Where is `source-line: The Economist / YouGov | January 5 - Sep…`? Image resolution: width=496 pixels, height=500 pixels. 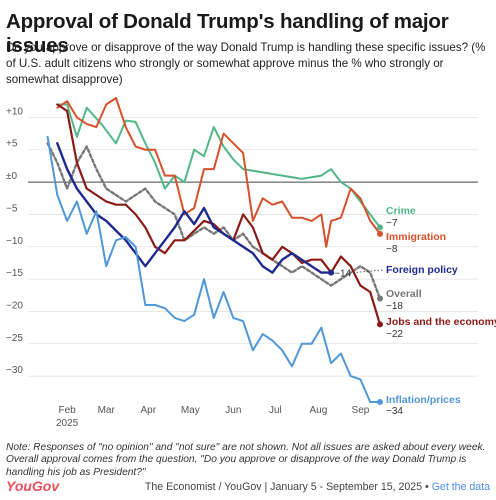 source-line: The Economist / YouGov | January 5 - Sep… is located at coordinates (317, 487).